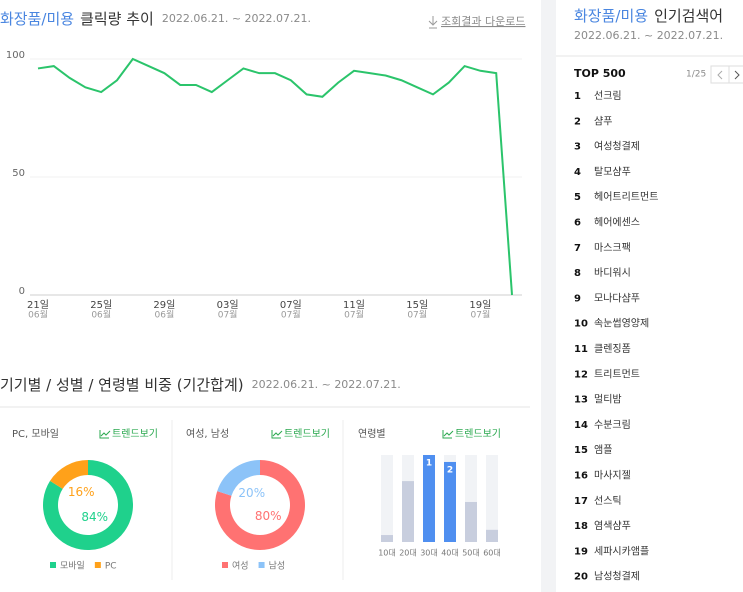 The height and width of the screenshot is (592, 743). What do you see at coordinates (38, 305) in the screenshot?
I see `x-tick-label: 21일` at bounding box center [38, 305].